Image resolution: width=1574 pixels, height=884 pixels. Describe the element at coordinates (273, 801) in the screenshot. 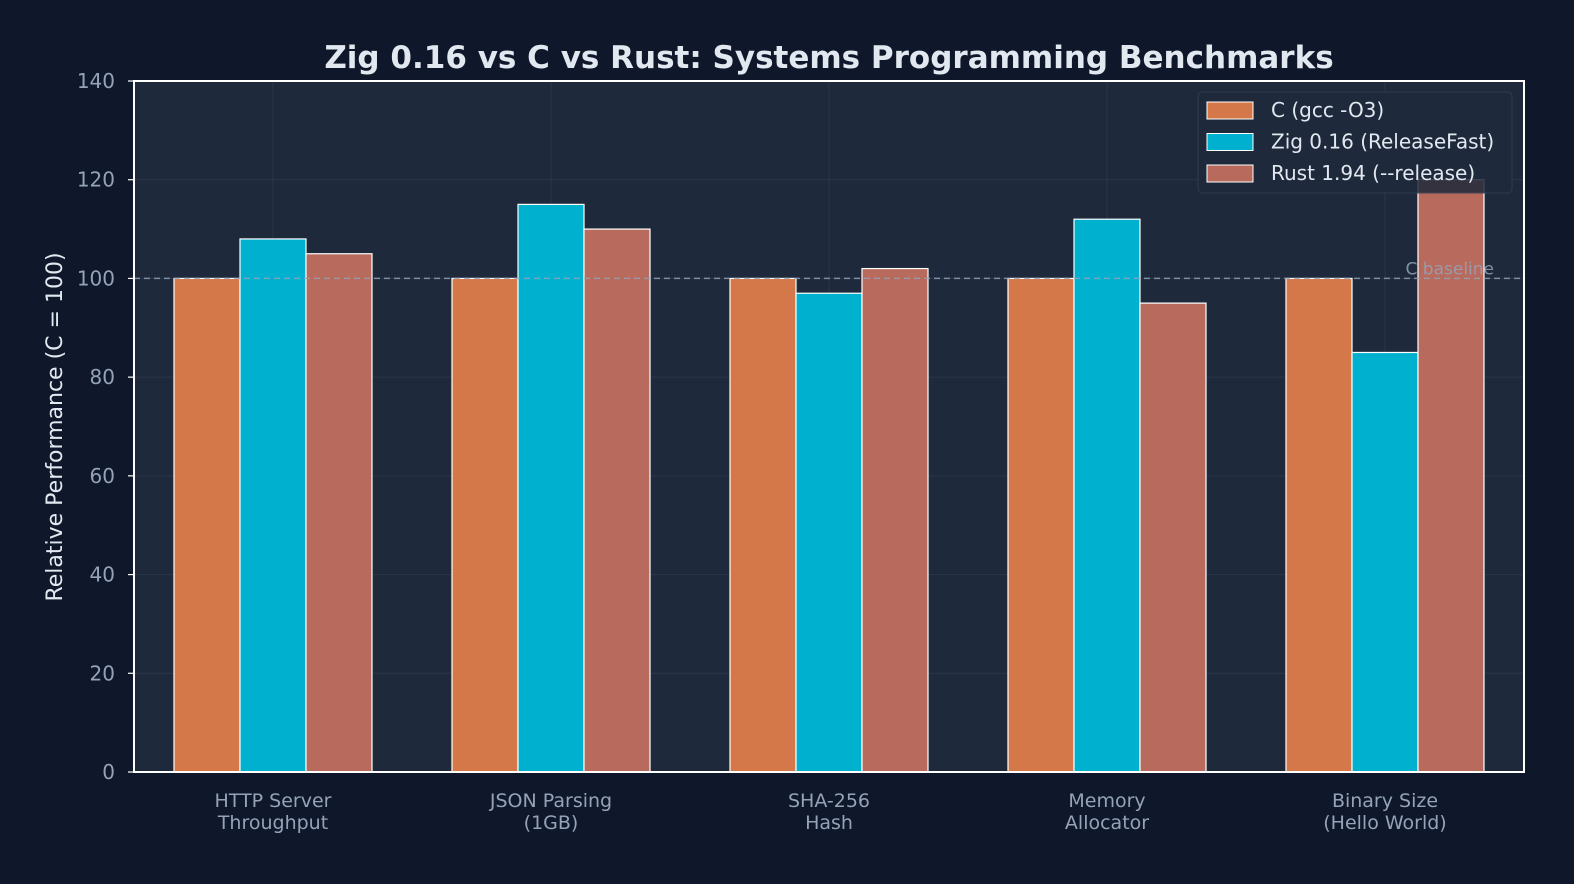

I see `x-tick-label: HTTP Server` at that location.